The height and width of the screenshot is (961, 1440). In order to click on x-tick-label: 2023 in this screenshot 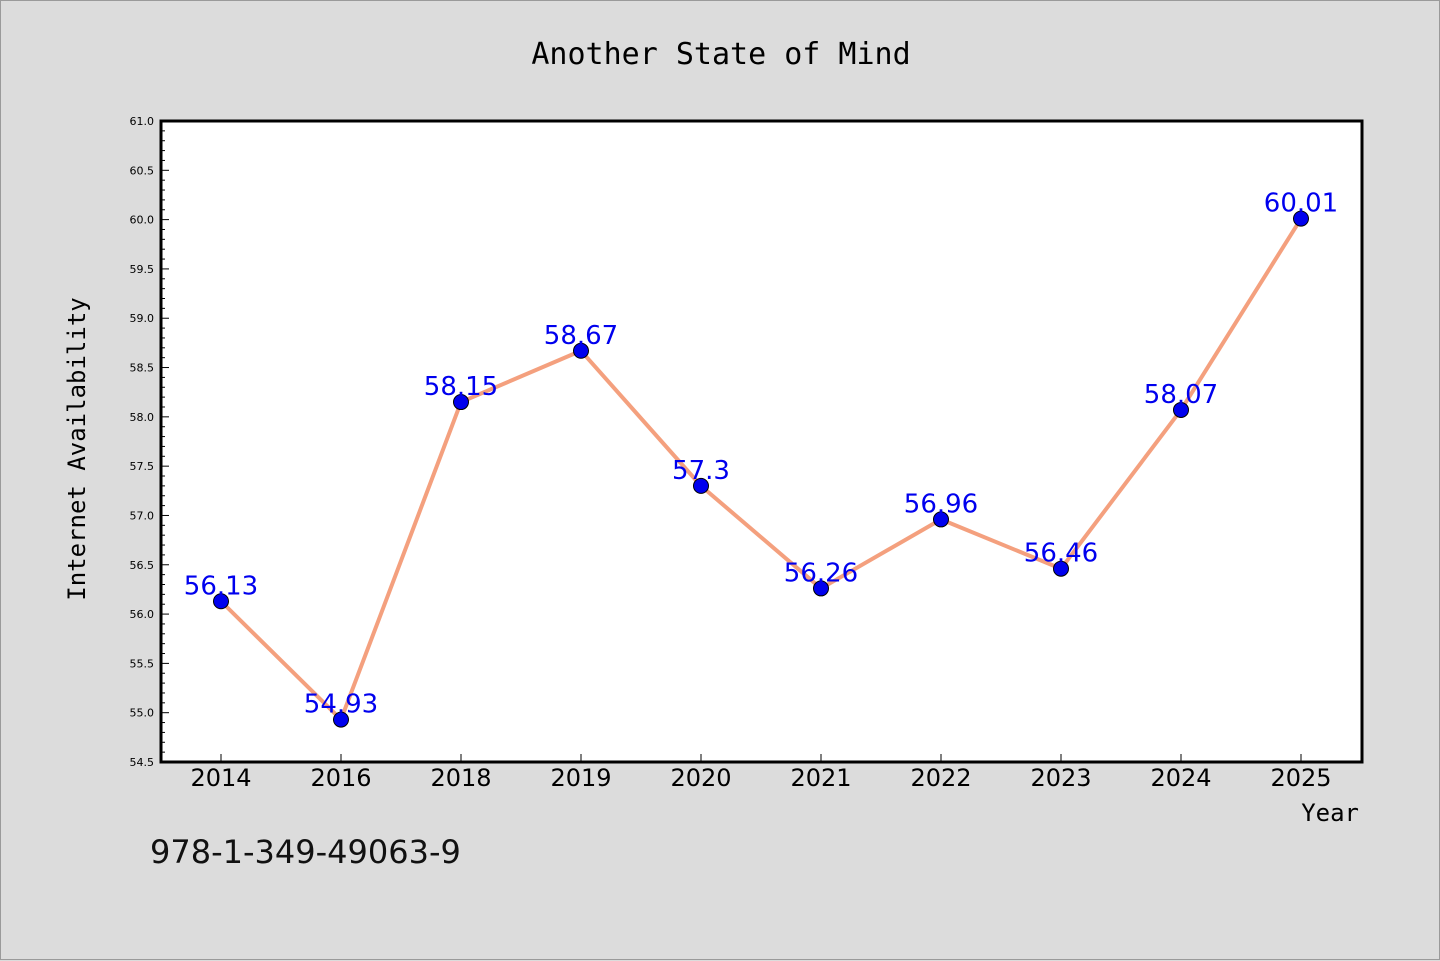, I will do `click(1060, 778)`.